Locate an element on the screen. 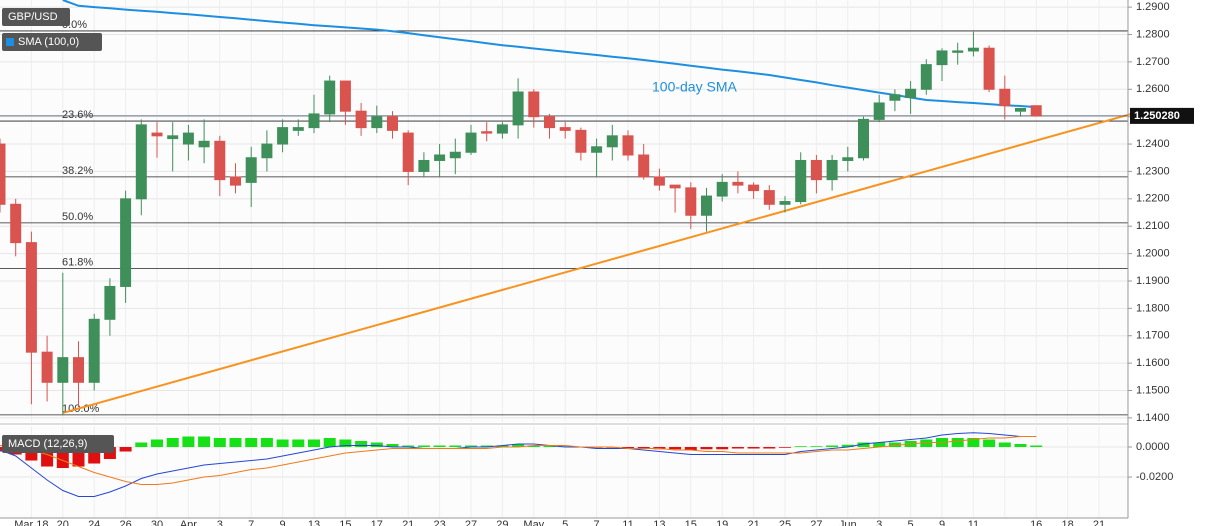  y-tick-label: 1.2300 is located at coordinates (1153, 171).